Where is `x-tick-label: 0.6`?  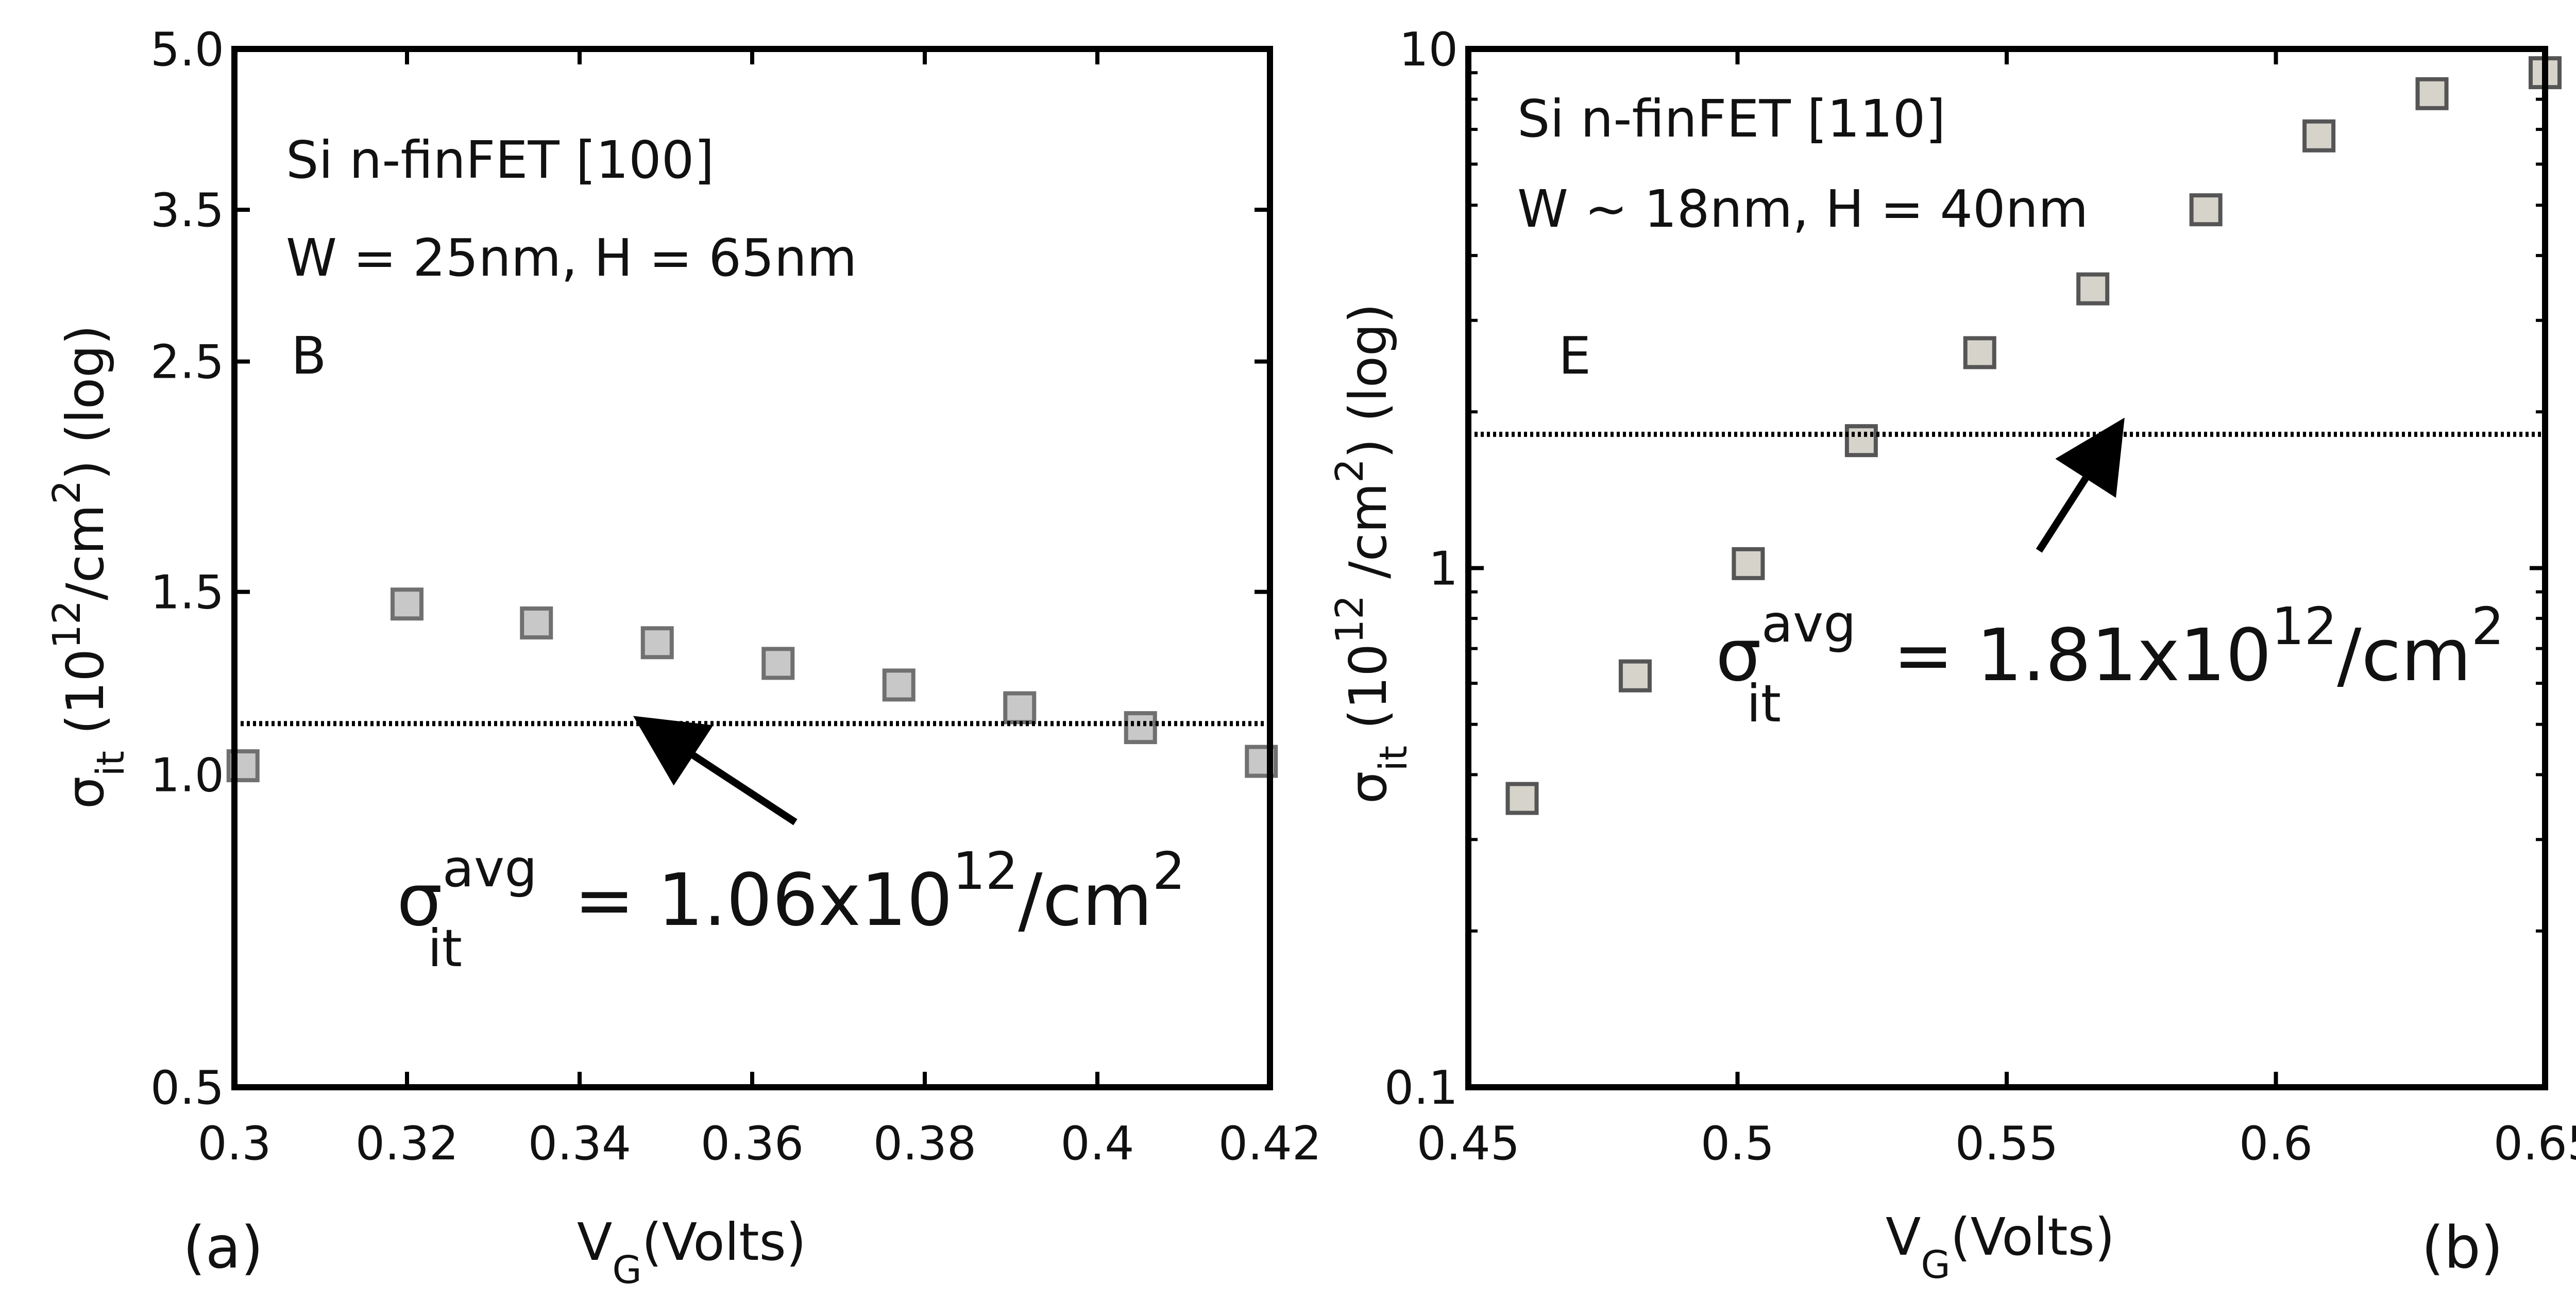
x-tick-label: 0.6 is located at coordinates (2276, 1144).